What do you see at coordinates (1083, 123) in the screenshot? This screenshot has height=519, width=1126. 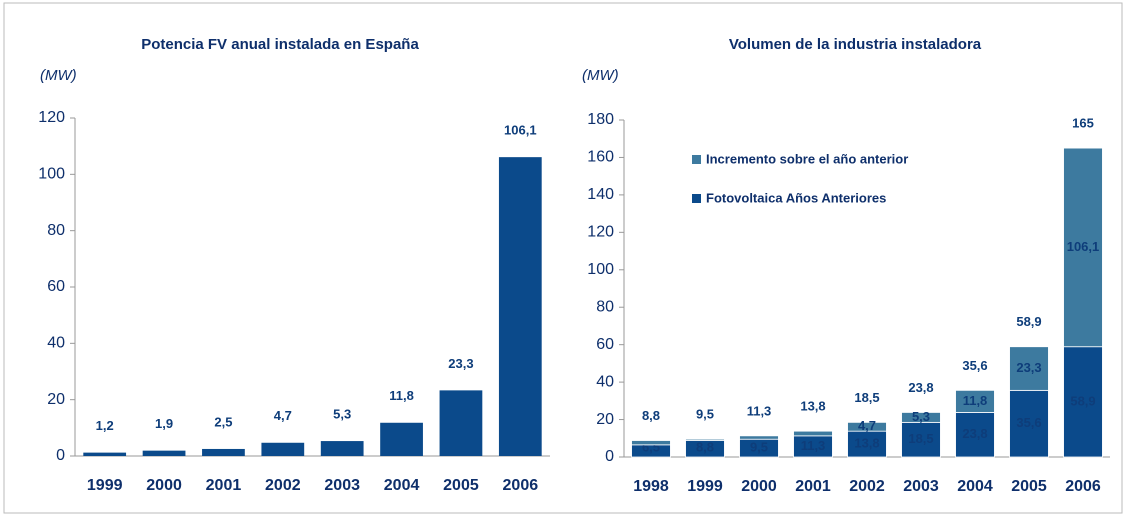 I see `total-label: 165` at bounding box center [1083, 123].